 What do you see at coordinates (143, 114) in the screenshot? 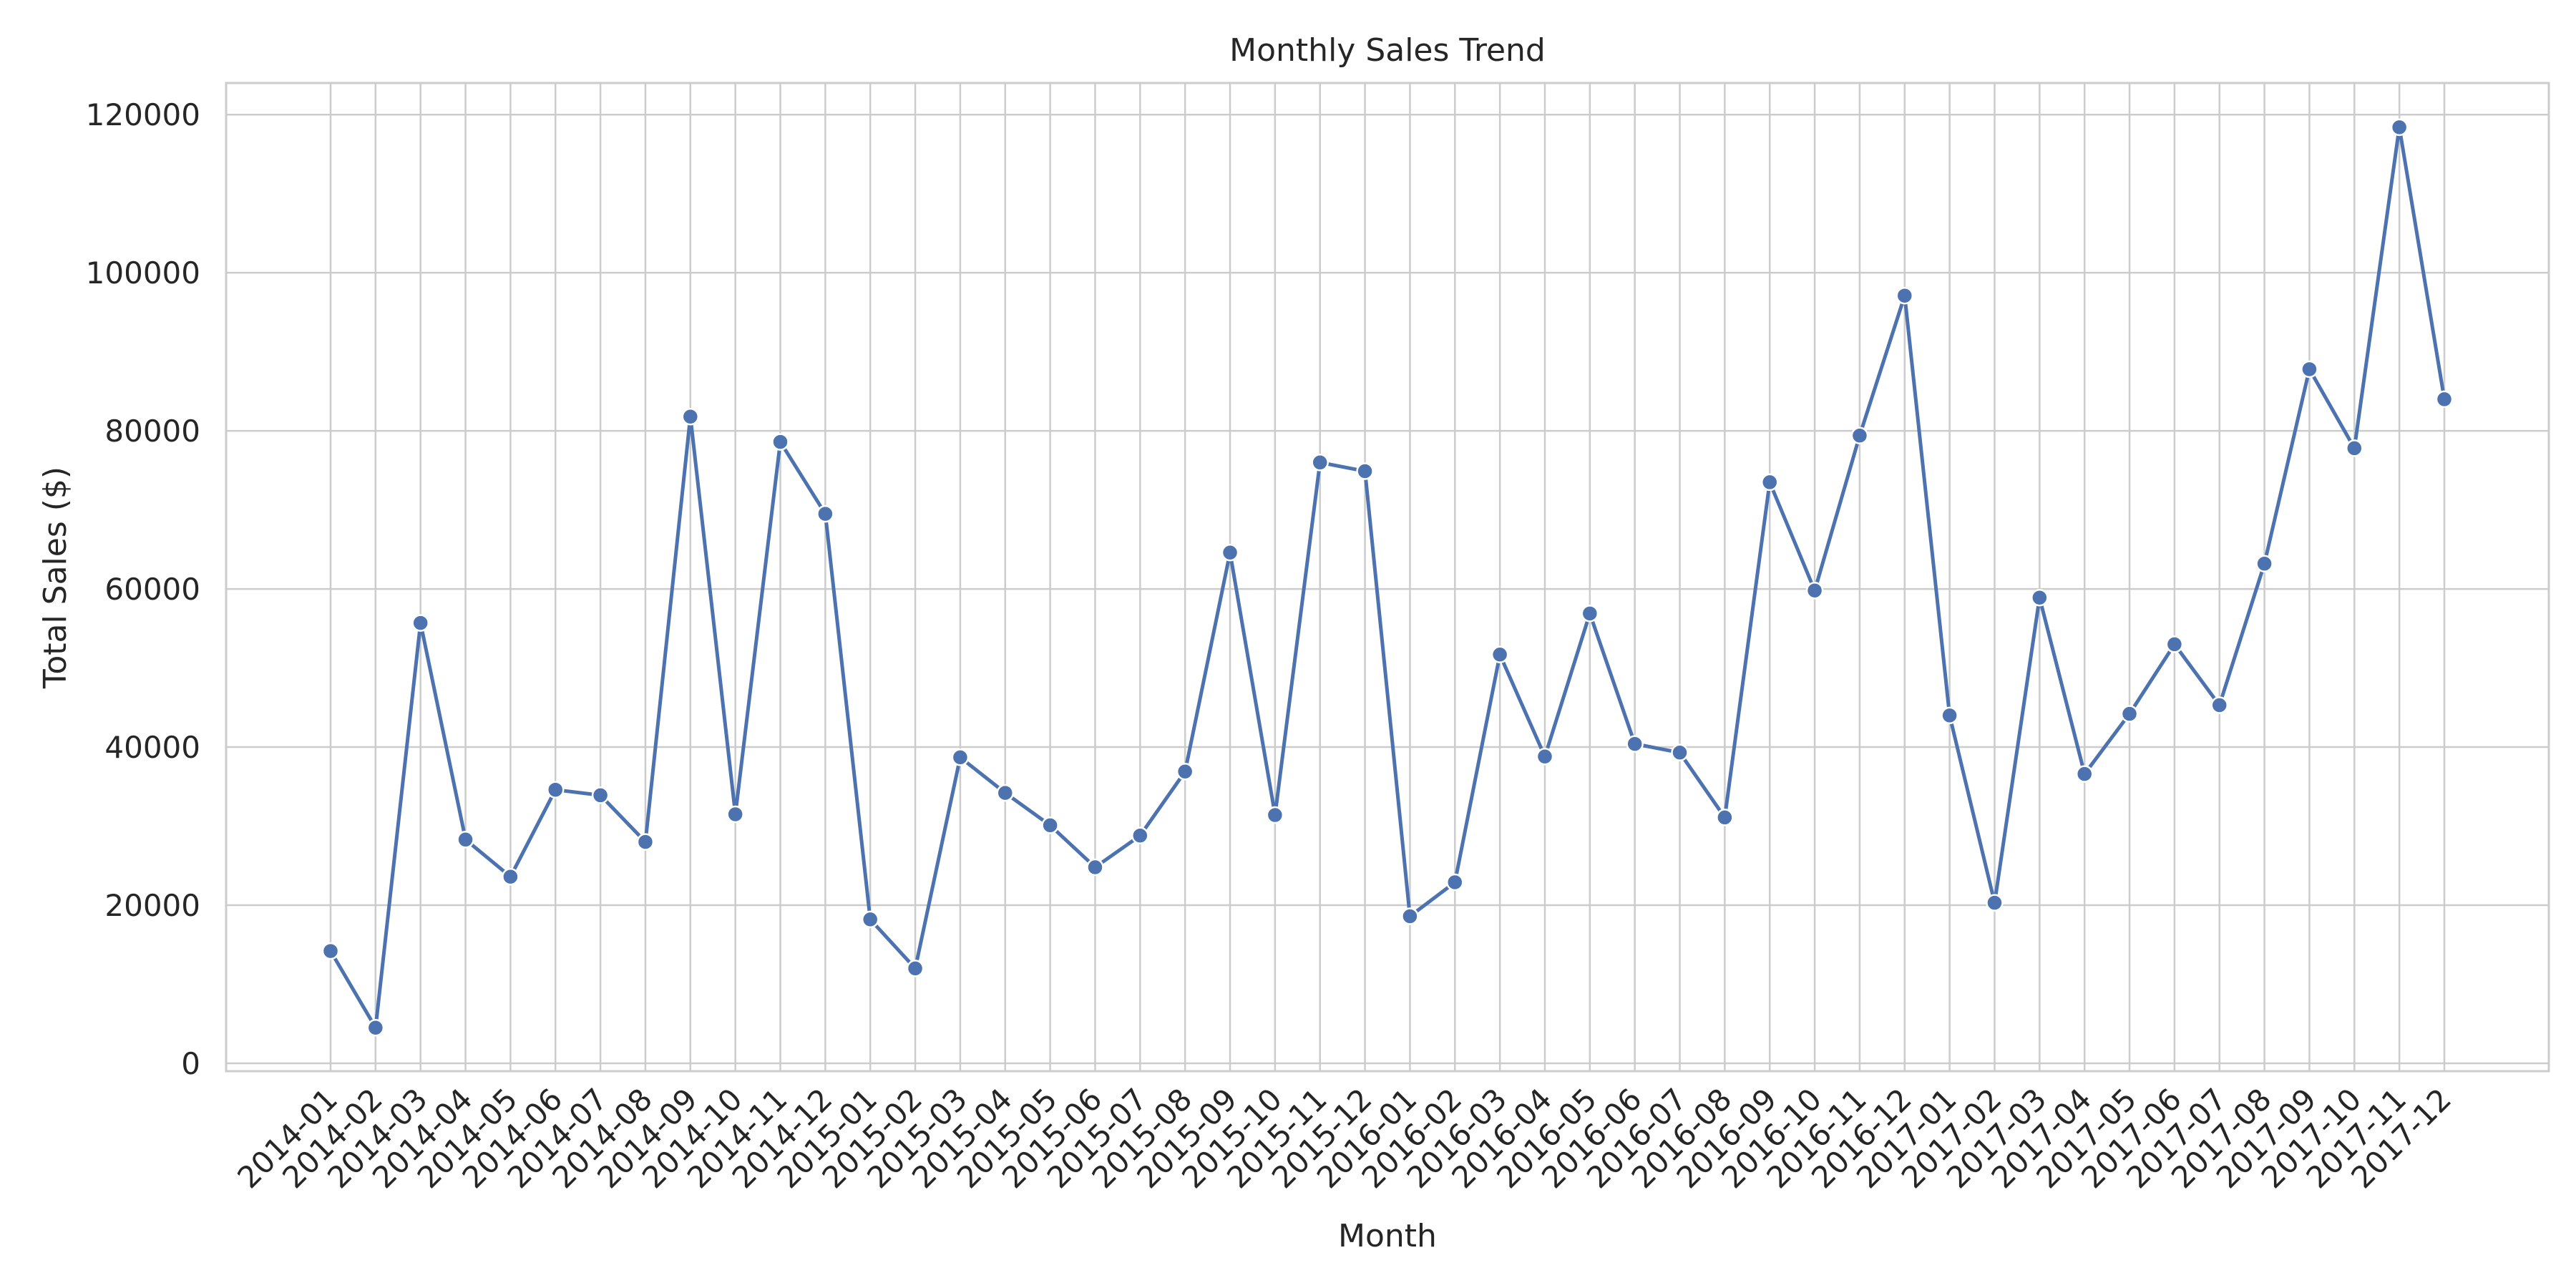
I see `y-tick-label: 120000` at bounding box center [143, 114].